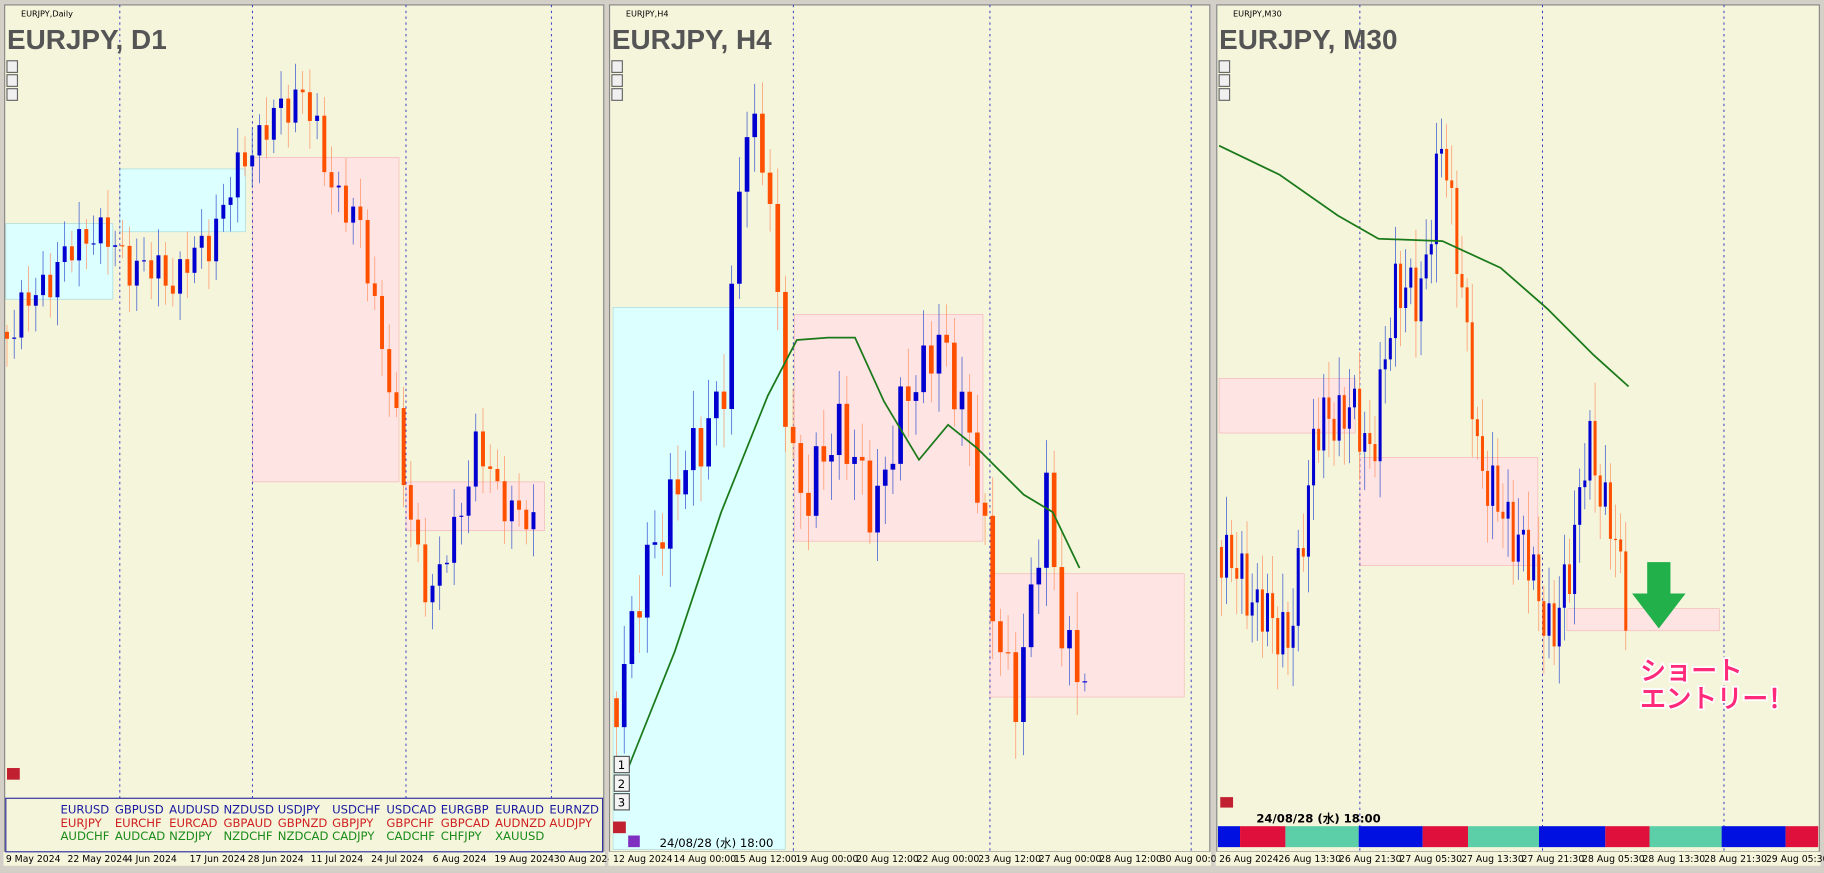 The height and width of the screenshot is (873, 1824). I want to click on currency-pair: USDCAD, so click(411, 809).